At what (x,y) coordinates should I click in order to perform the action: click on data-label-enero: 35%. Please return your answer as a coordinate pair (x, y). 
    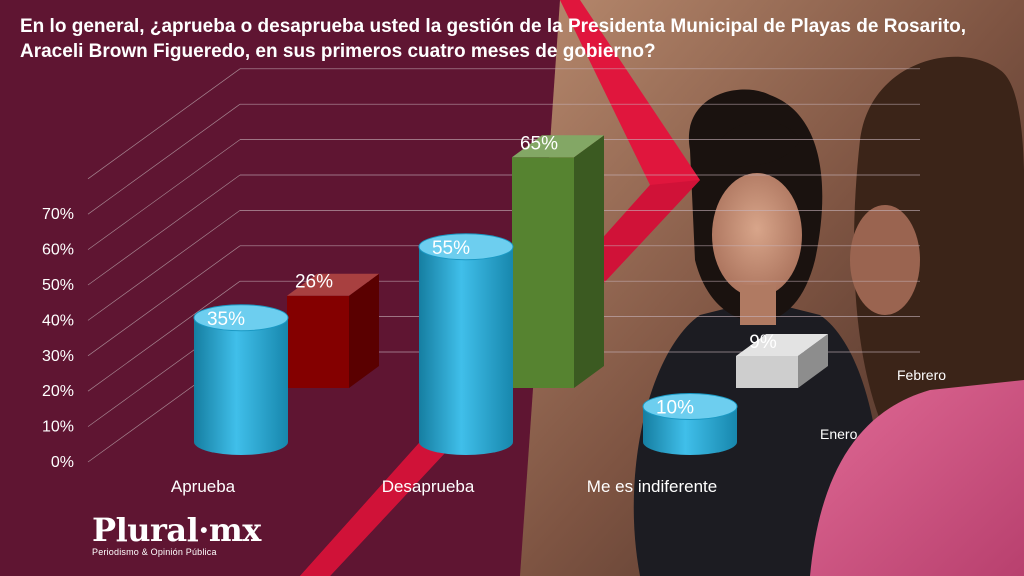
    Looking at the image, I should click on (226, 319).